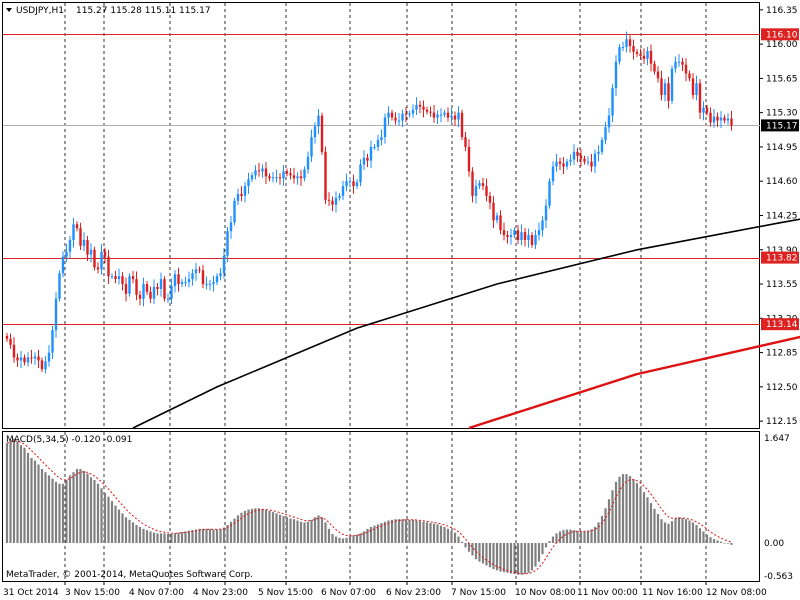 This screenshot has height=600, width=800. What do you see at coordinates (92, 593) in the screenshot?
I see `time-label: 3 Nov 15:00` at bounding box center [92, 593].